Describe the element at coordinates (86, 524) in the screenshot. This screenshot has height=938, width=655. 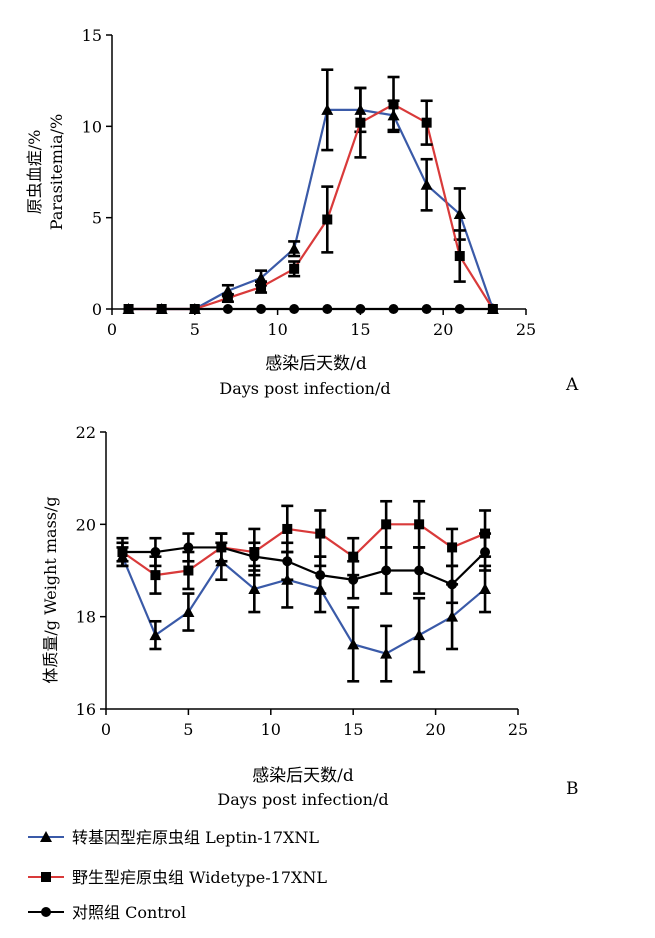
I see `panel-b-y-tick-label: 20` at that location.